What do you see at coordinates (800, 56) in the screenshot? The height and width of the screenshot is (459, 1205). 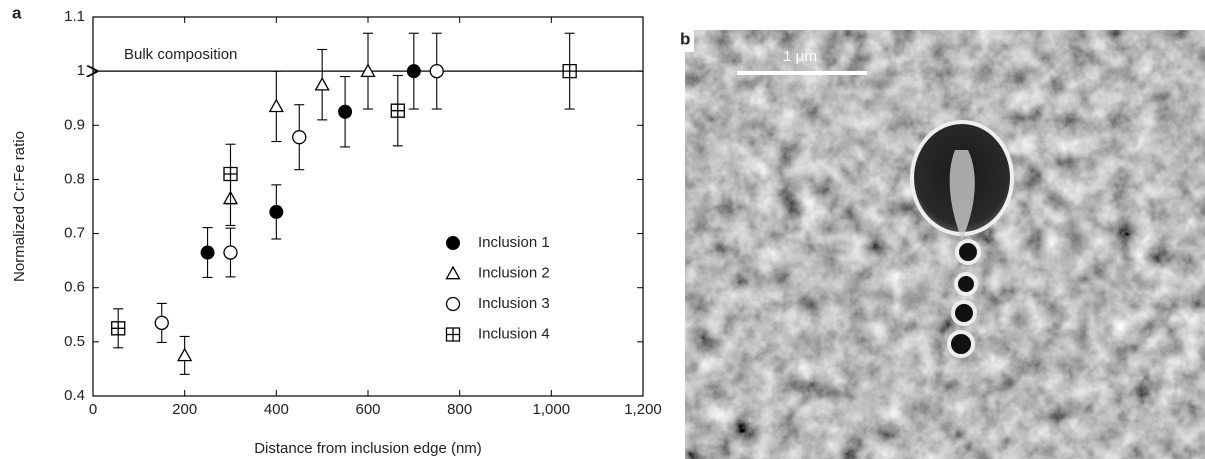 I see `scale-bar-label: 1 μm` at bounding box center [800, 56].